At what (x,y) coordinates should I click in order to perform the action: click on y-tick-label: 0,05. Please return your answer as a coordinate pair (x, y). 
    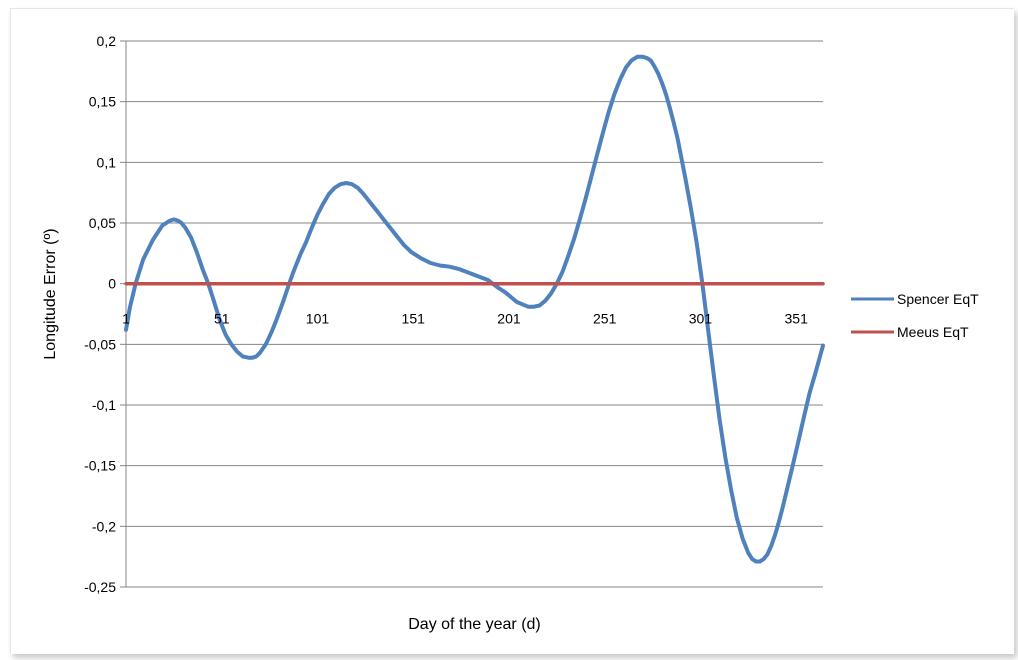
    Looking at the image, I should click on (102, 223).